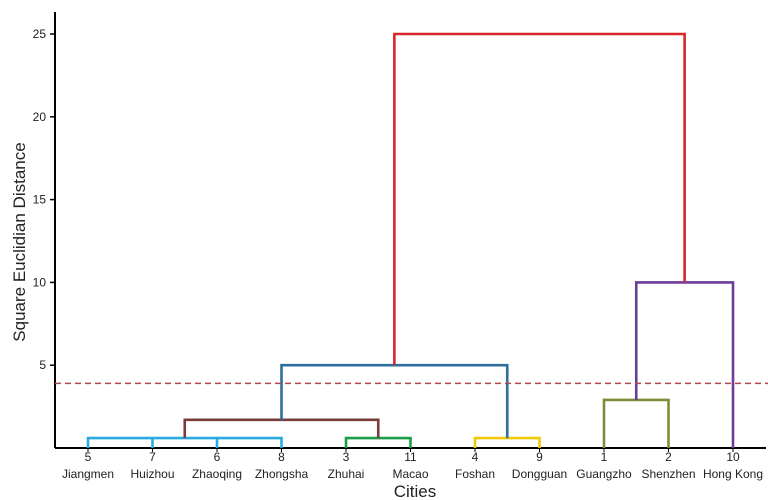 This screenshot has height=500, width=768. Describe the element at coordinates (88, 457) in the screenshot. I see `leaf-id-label: 5` at that location.